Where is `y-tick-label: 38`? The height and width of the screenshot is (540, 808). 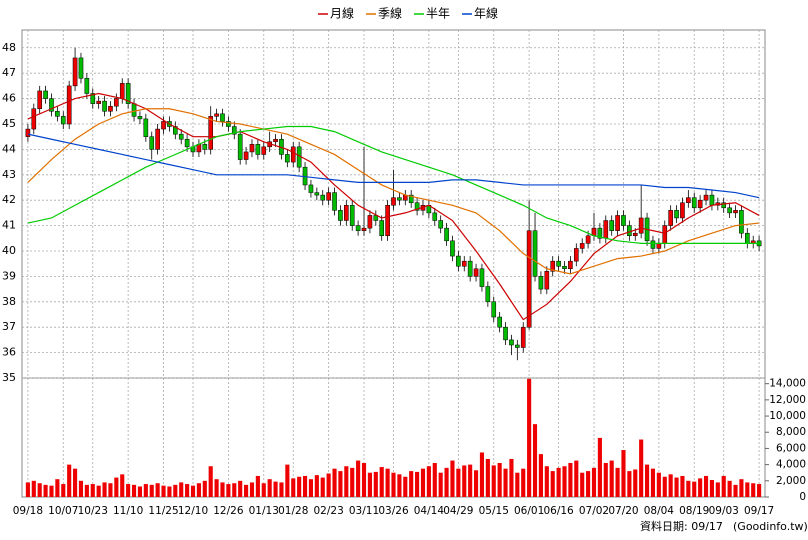 y-tick-label: 38 is located at coordinates (9, 301).